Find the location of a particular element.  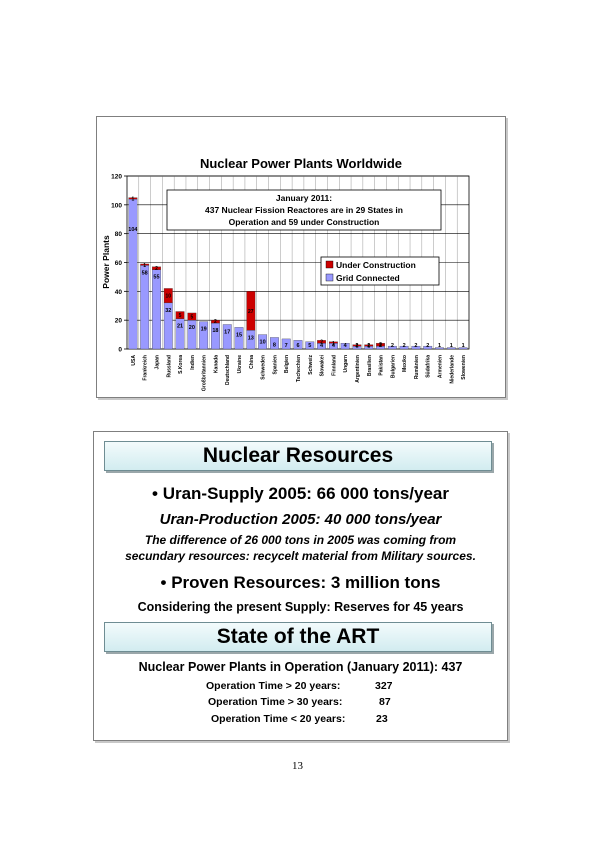

annotation-box is located at coordinates (304, 210).